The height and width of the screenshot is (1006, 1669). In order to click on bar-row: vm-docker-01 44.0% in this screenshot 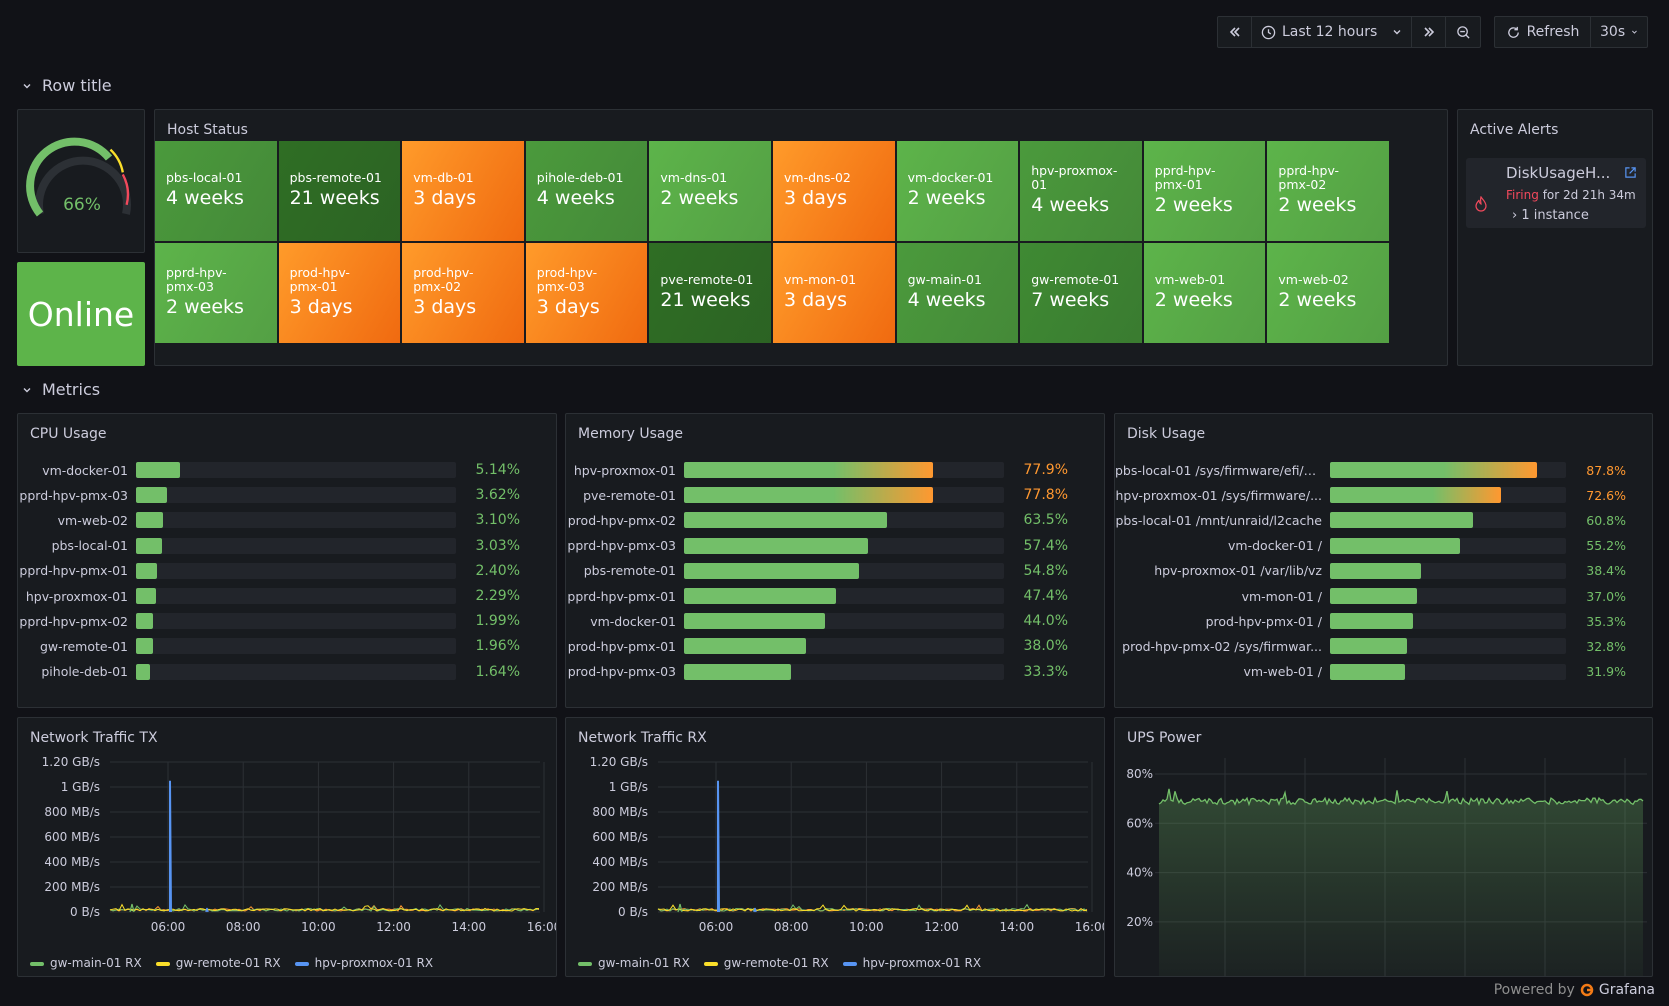, I will do `click(835, 621)`.